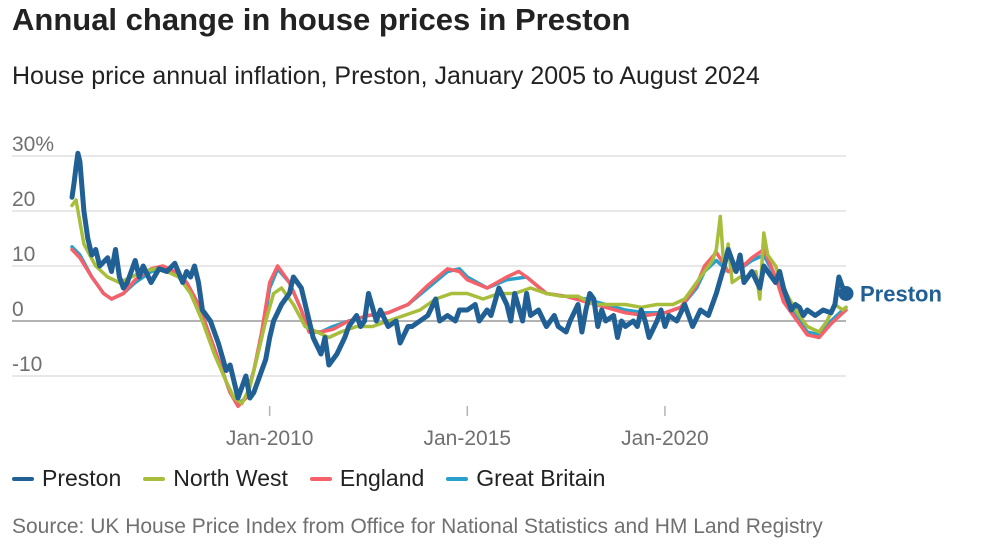  I want to click on y-tick-label: -10, so click(27, 364).